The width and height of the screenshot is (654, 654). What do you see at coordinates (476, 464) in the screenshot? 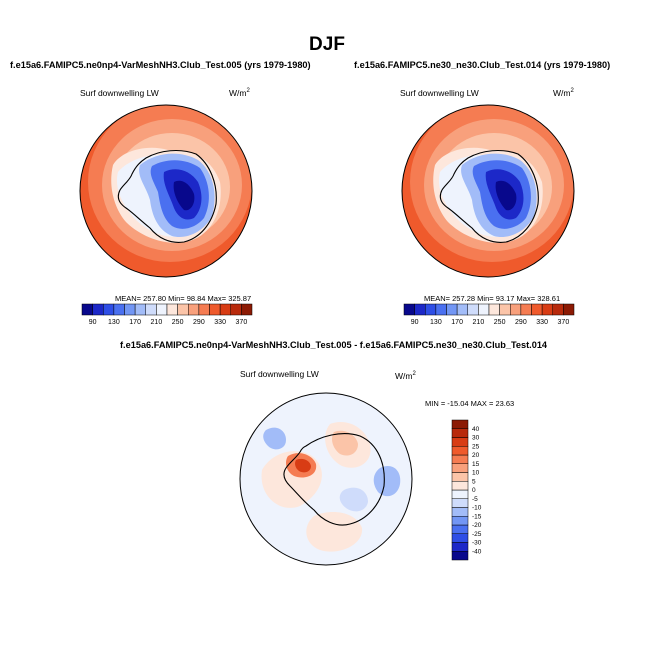
I see `panel3-colorbar-tick-label: 15` at bounding box center [476, 464].